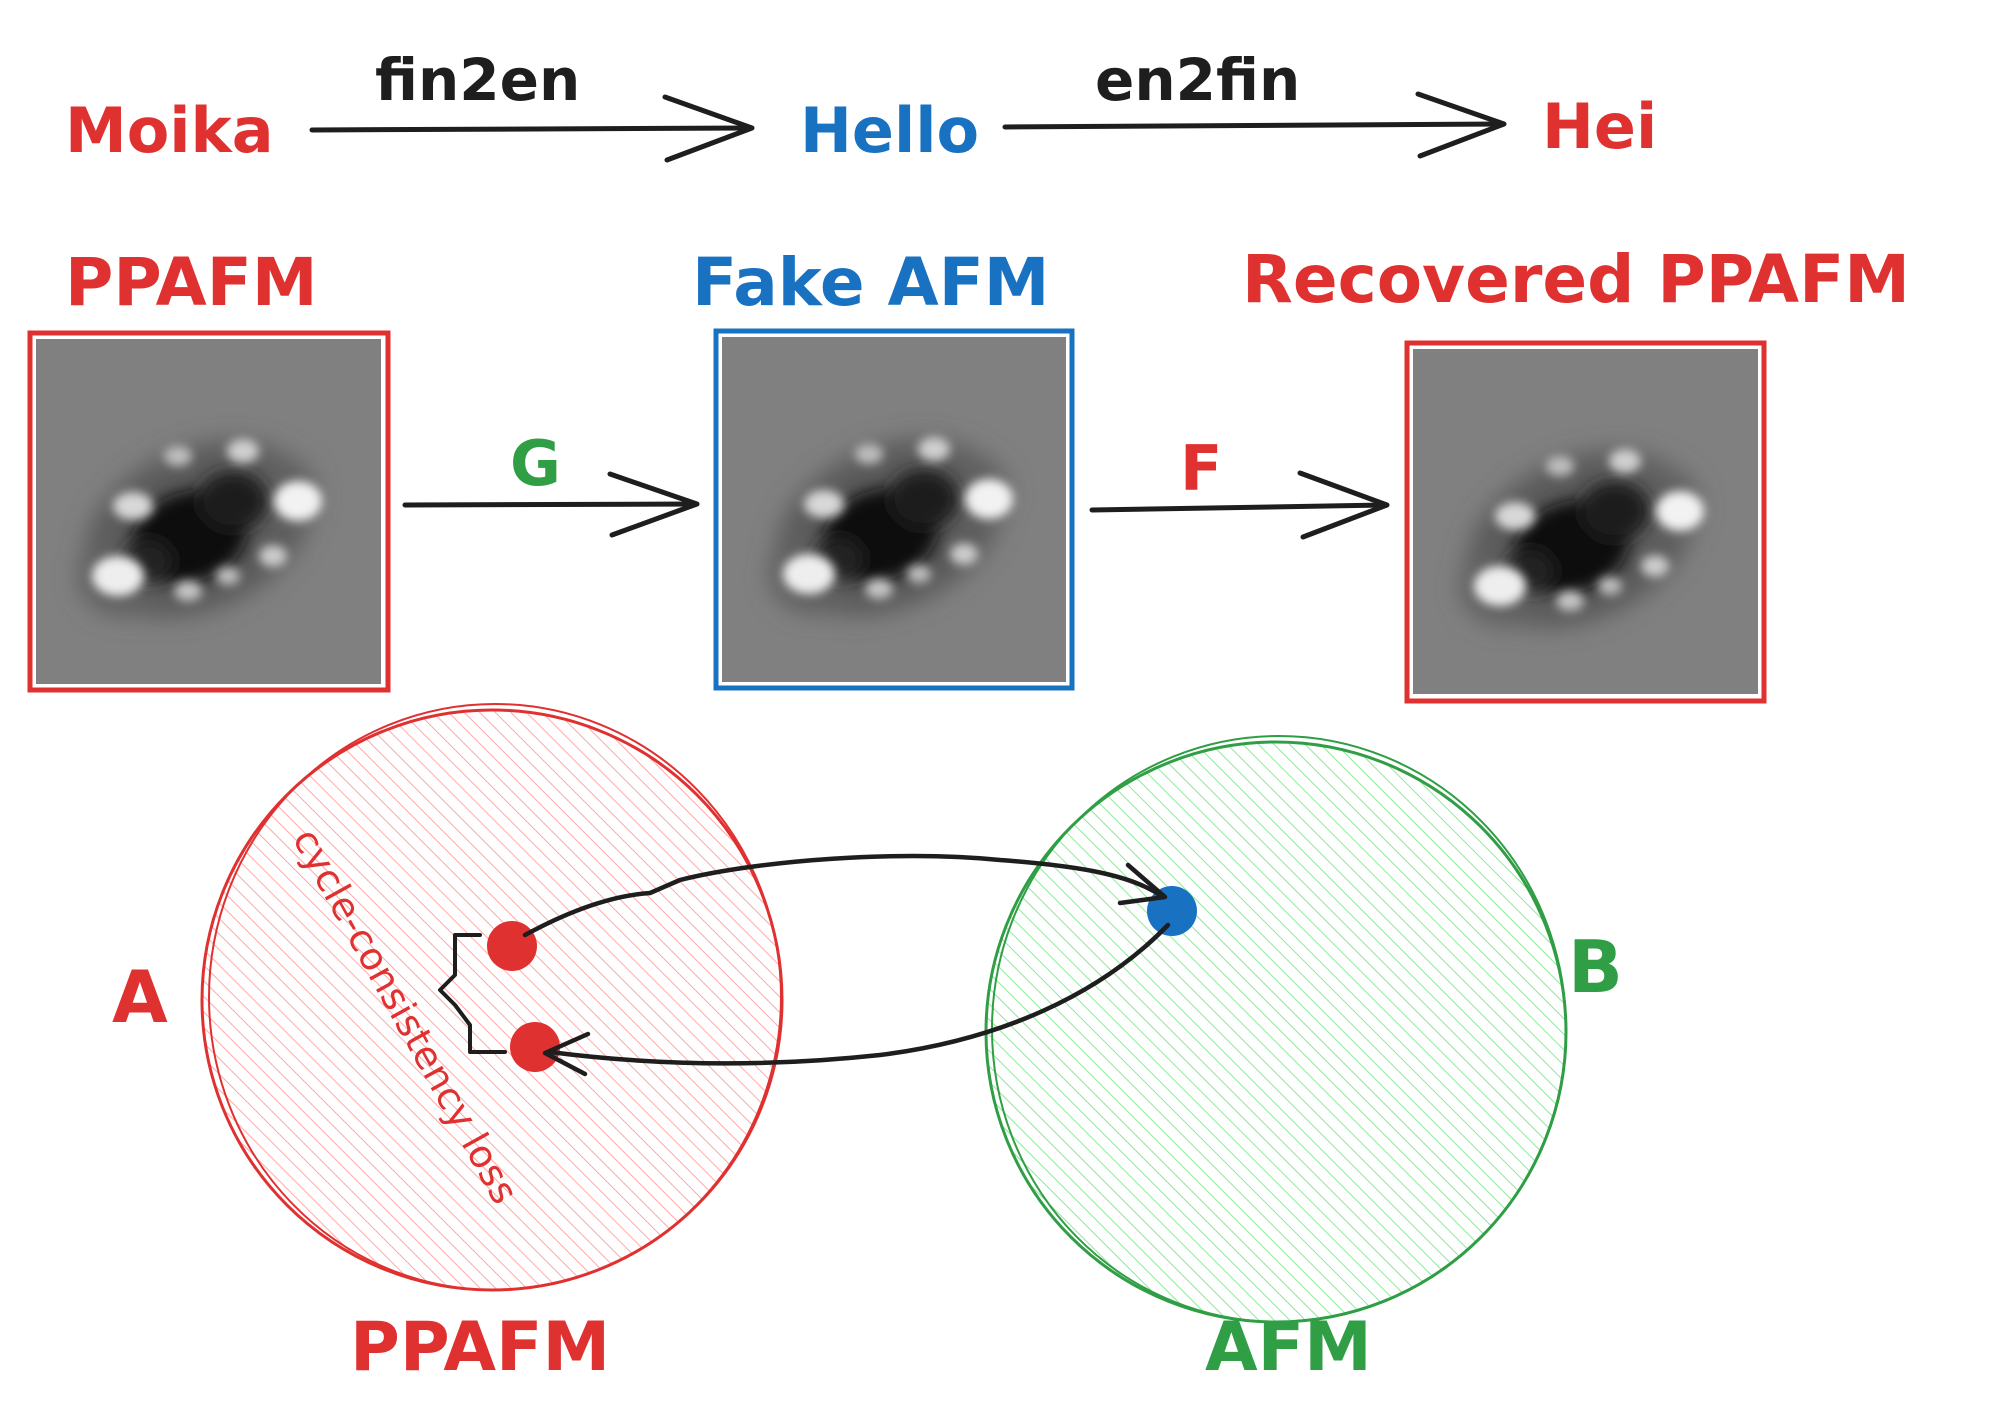 This screenshot has height=1417, width=1997. Describe the element at coordinates (1197, 80) in the screenshot. I see `backward-translation-label: en2fin` at that location.